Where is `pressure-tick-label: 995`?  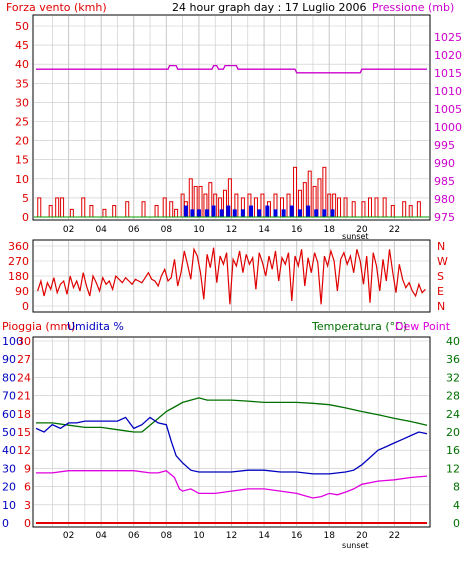
pressure-tick-label: 995 is located at coordinates (444, 145).